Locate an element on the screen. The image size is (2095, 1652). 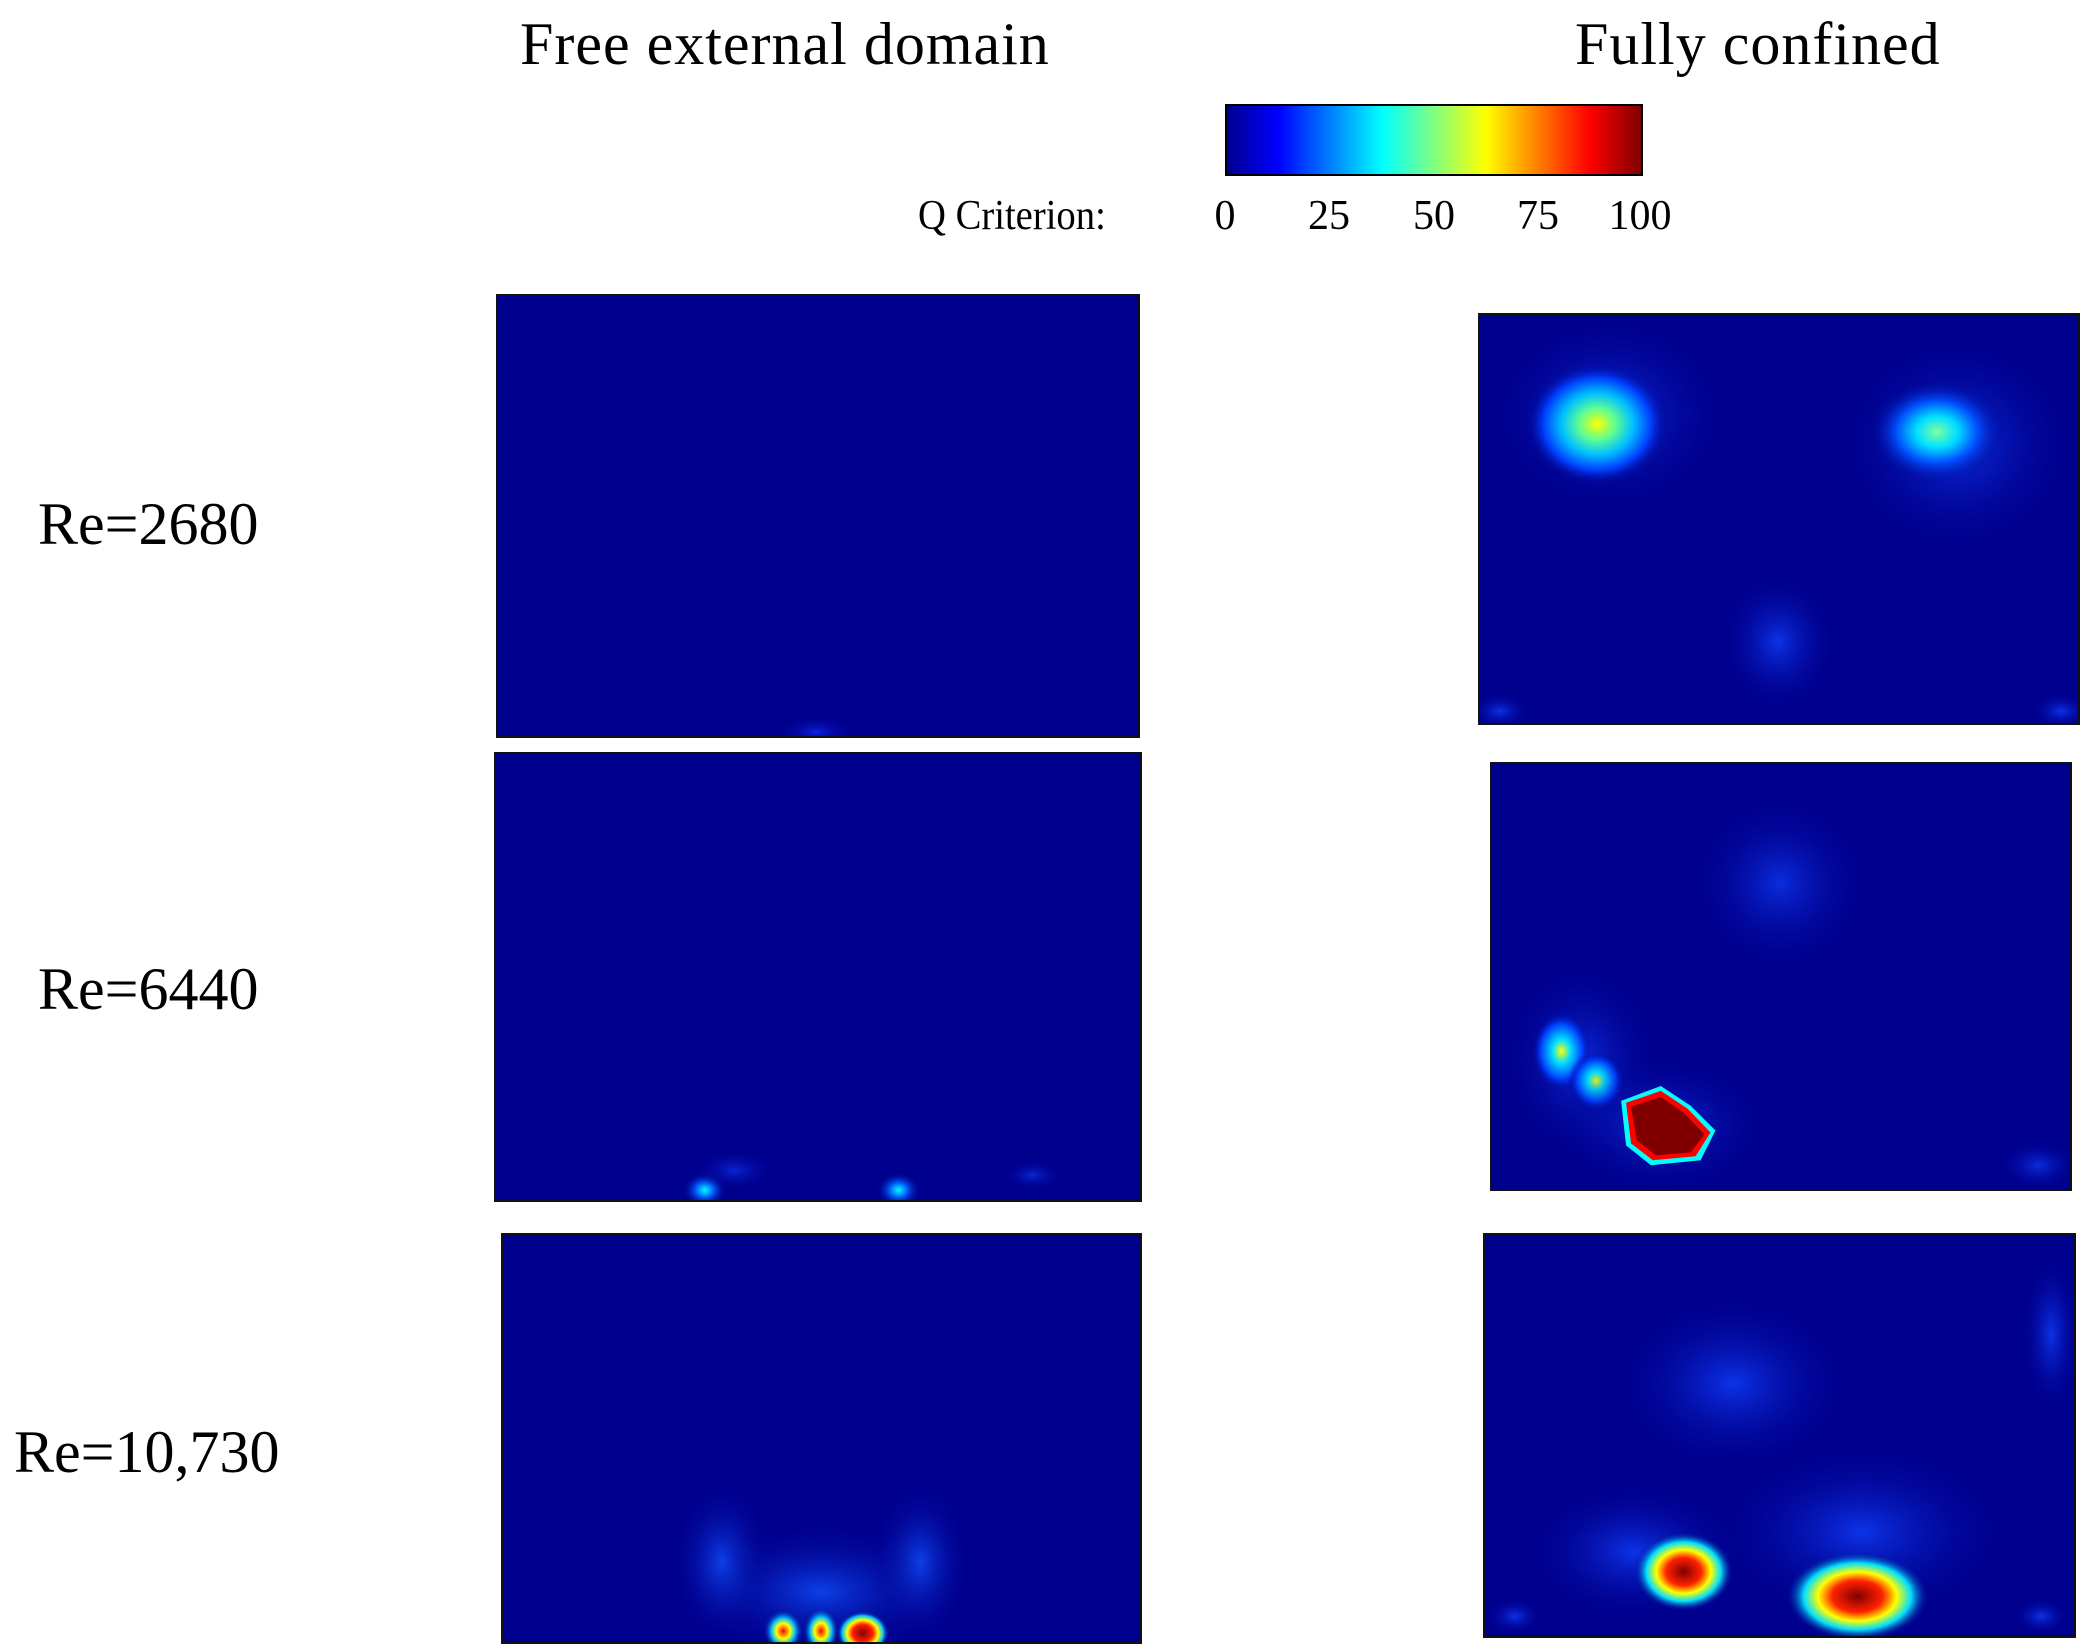
row-label-re-6440: Re=6440 is located at coordinates (148, 989).